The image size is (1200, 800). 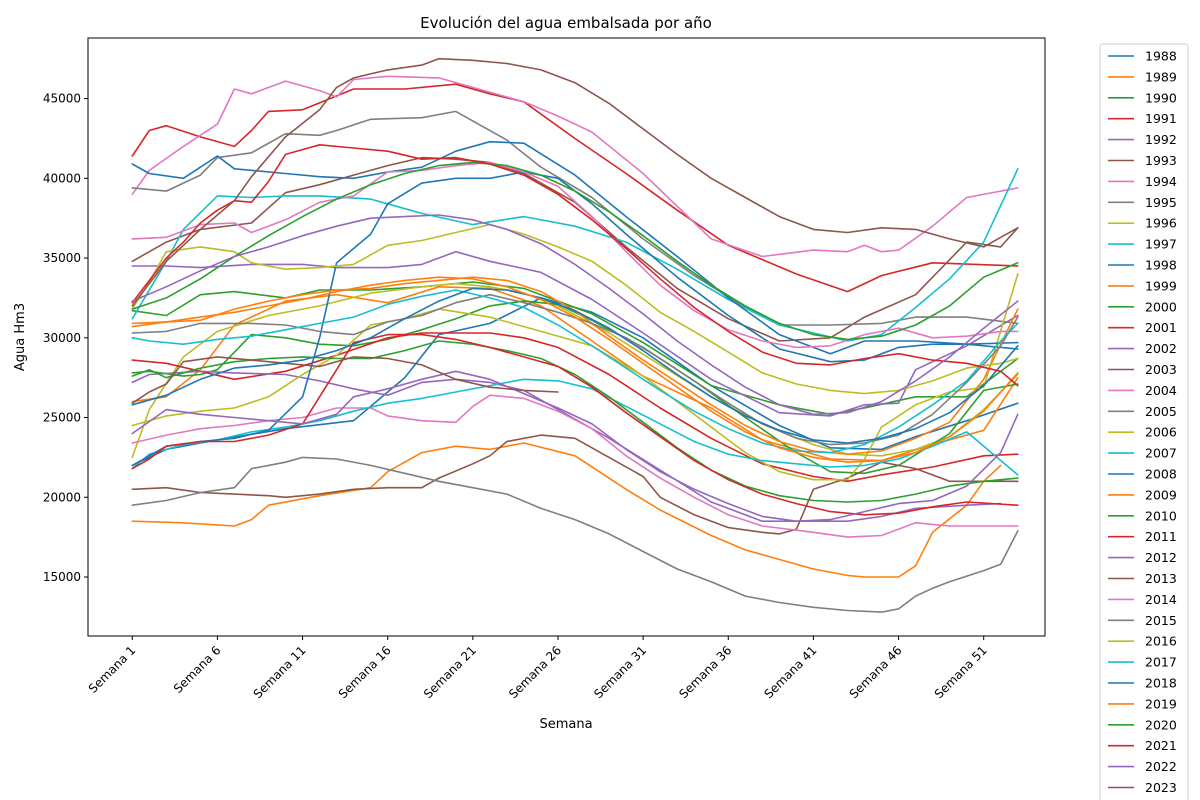 What do you see at coordinates (1161, 662) in the screenshot?
I see `legend-label-2017: 2017` at bounding box center [1161, 662].